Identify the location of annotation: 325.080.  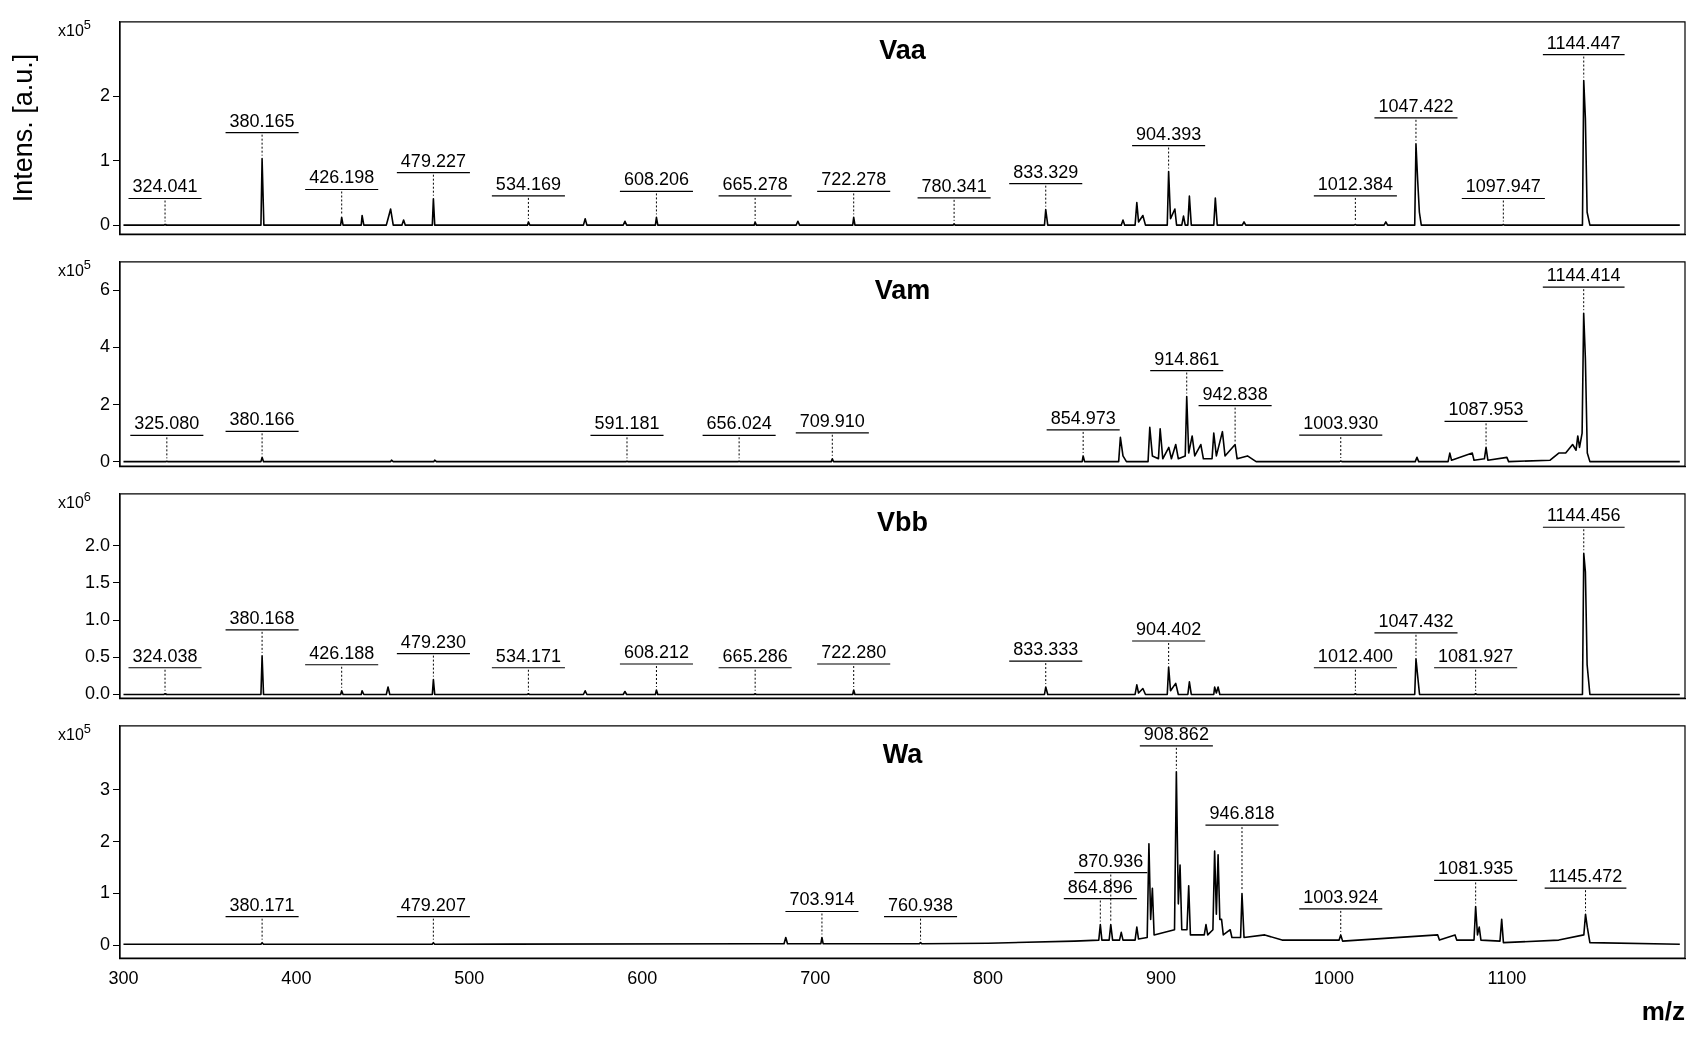
(167, 423).